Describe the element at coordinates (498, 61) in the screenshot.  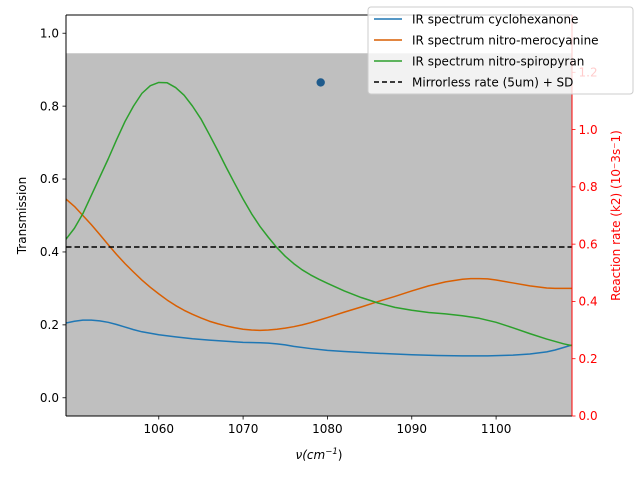
I see `legend-label: IR spectrum nitro-spiropyran` at that location.